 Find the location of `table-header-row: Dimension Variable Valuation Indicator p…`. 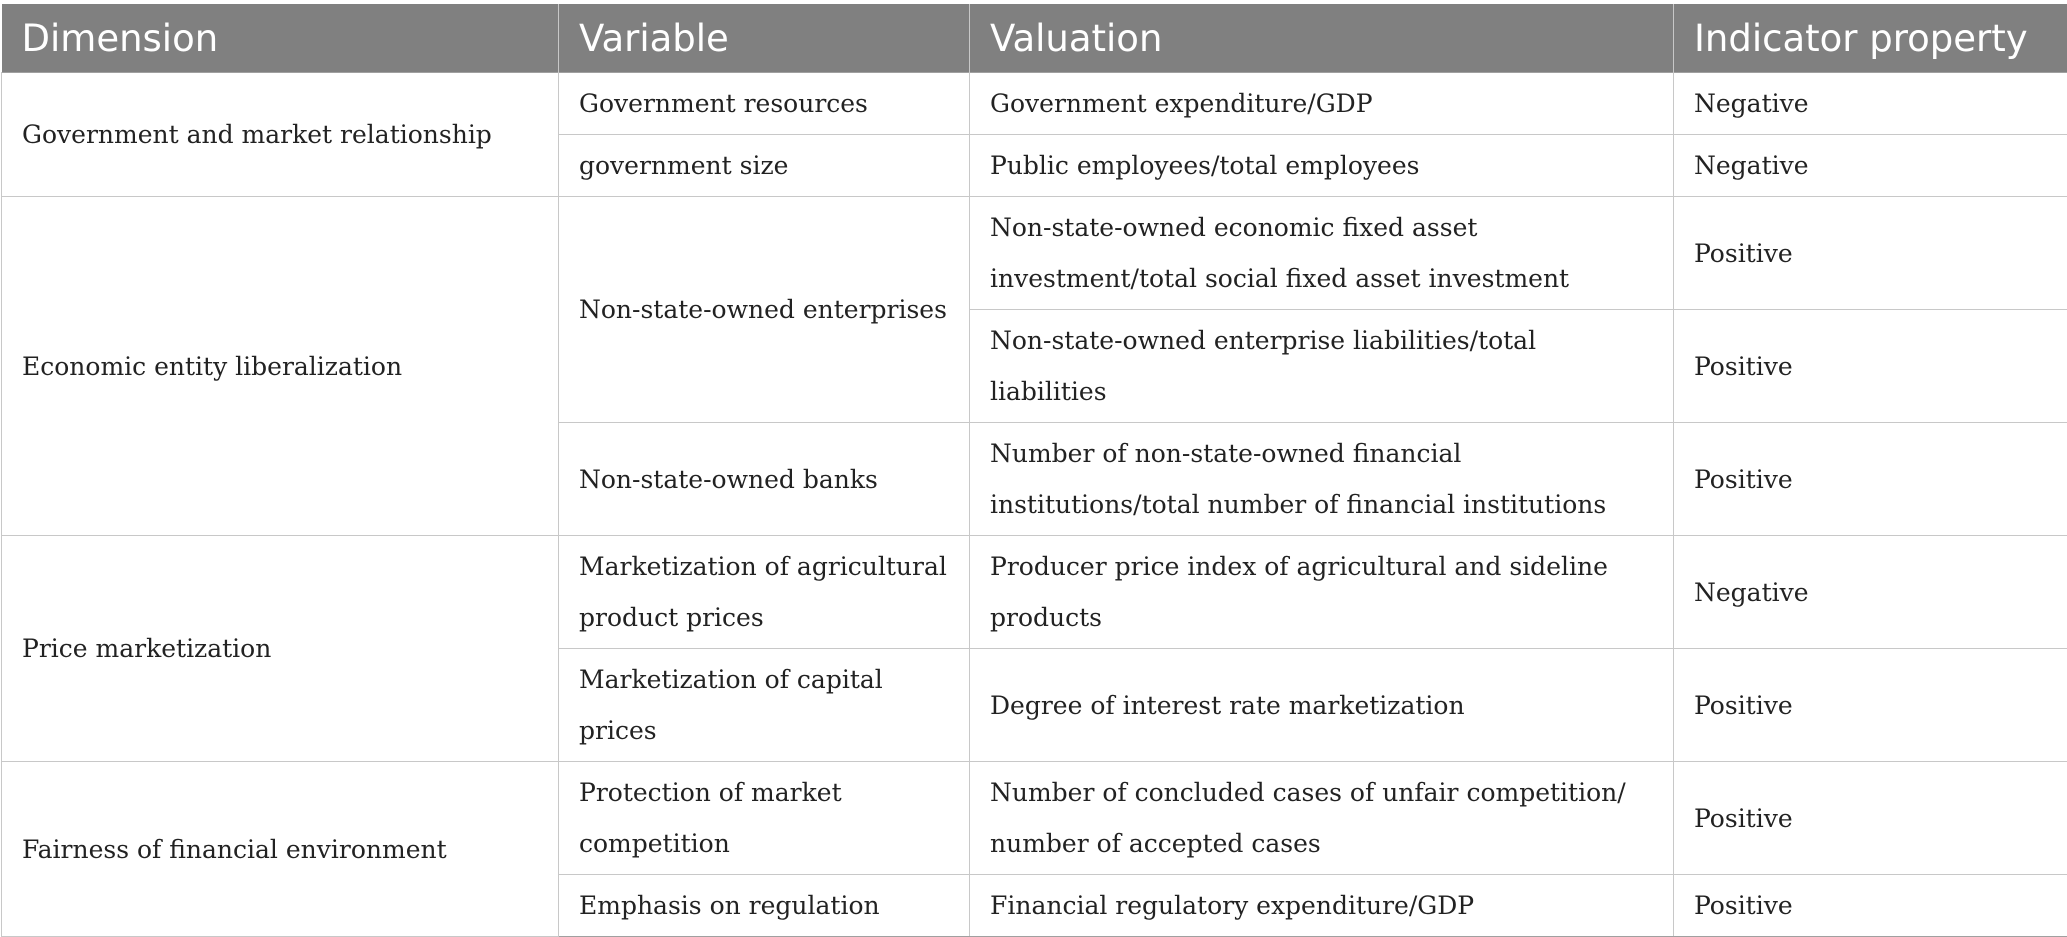

table-header-row: Dimension Variable Valuation Indicator p… is located at coordinates (1034, 38).